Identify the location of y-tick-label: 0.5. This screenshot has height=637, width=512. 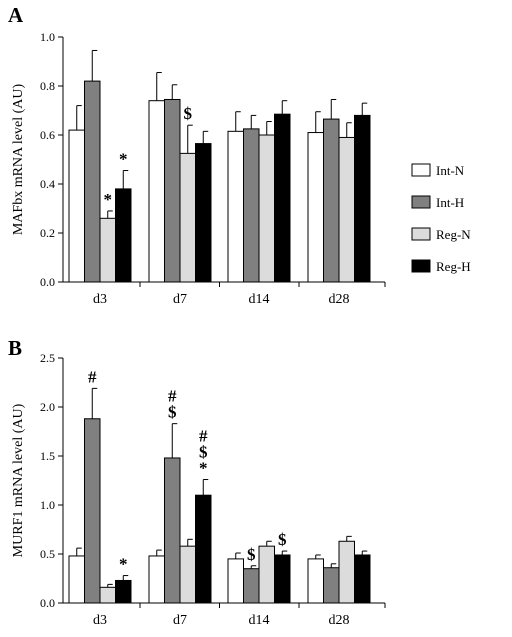
(47, 554).